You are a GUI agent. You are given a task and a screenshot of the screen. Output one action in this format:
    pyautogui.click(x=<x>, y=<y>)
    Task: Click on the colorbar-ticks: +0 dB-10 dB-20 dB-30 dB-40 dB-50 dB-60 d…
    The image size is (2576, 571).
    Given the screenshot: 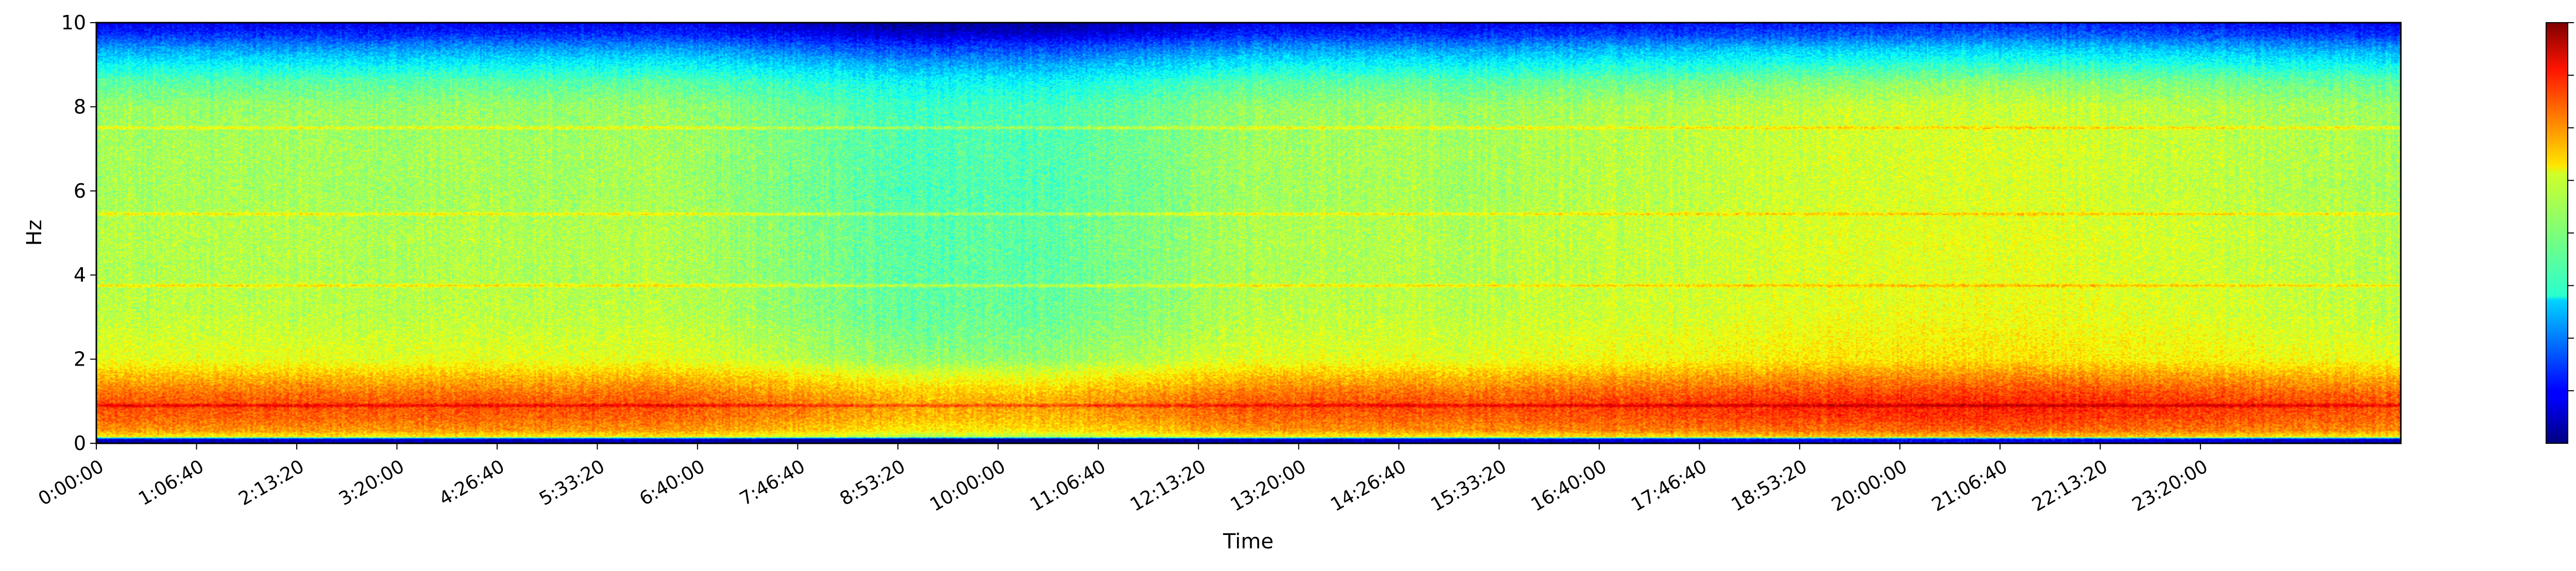 What is the action you would take?
    pyautogui.click(x=2571, y=207)
    